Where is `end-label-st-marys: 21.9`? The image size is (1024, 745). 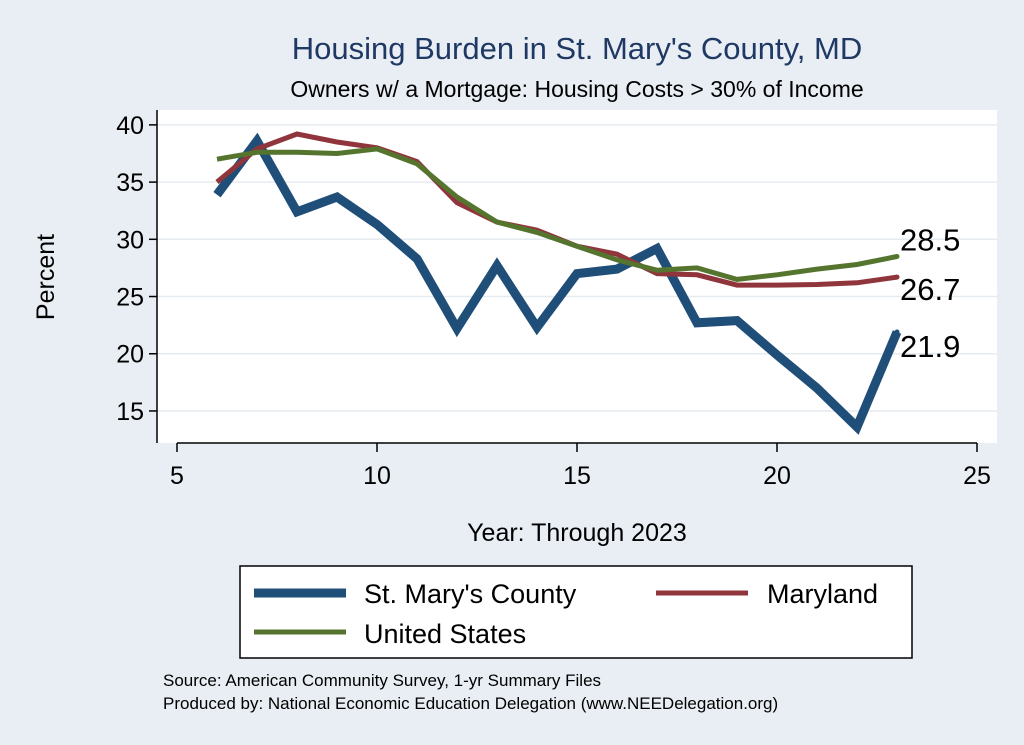 end-label-st-marys: 21.9 is located at coordinates (930, 346).